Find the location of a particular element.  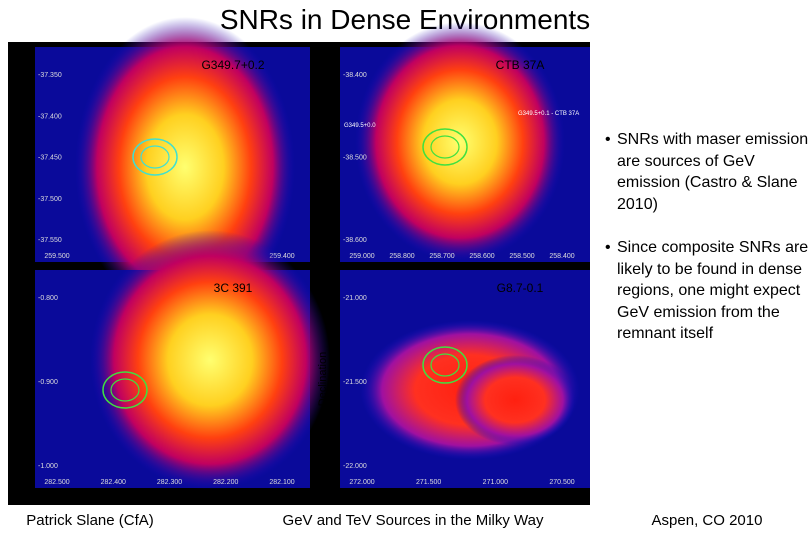

y-tick-label: -0.800 is located at coordinates (48, 298).